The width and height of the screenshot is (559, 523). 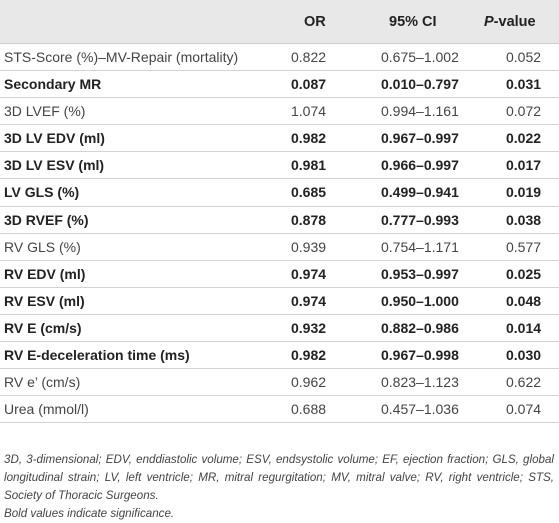 I want to click on row-ci: 0.499–0.941, so click(x=420, y=192).